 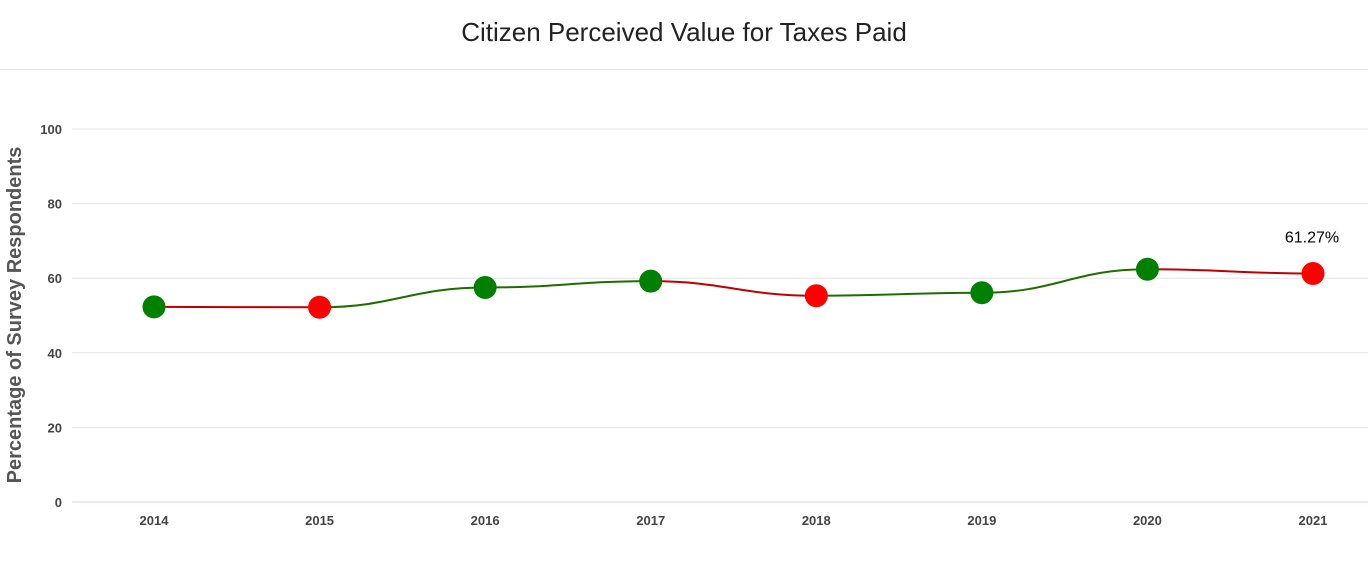 I want to click on chart-header: Citizen Perceived Value for Taxes Paid, so click(x=684, y=35).